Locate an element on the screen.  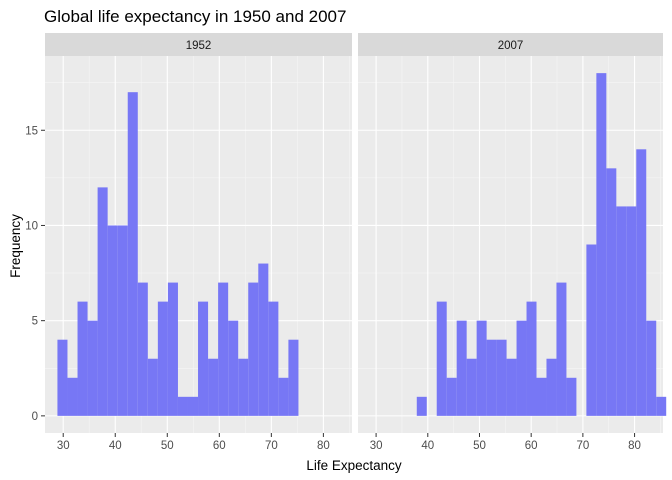
y-axis-title: Frequency is located at coordinates (15, 246).